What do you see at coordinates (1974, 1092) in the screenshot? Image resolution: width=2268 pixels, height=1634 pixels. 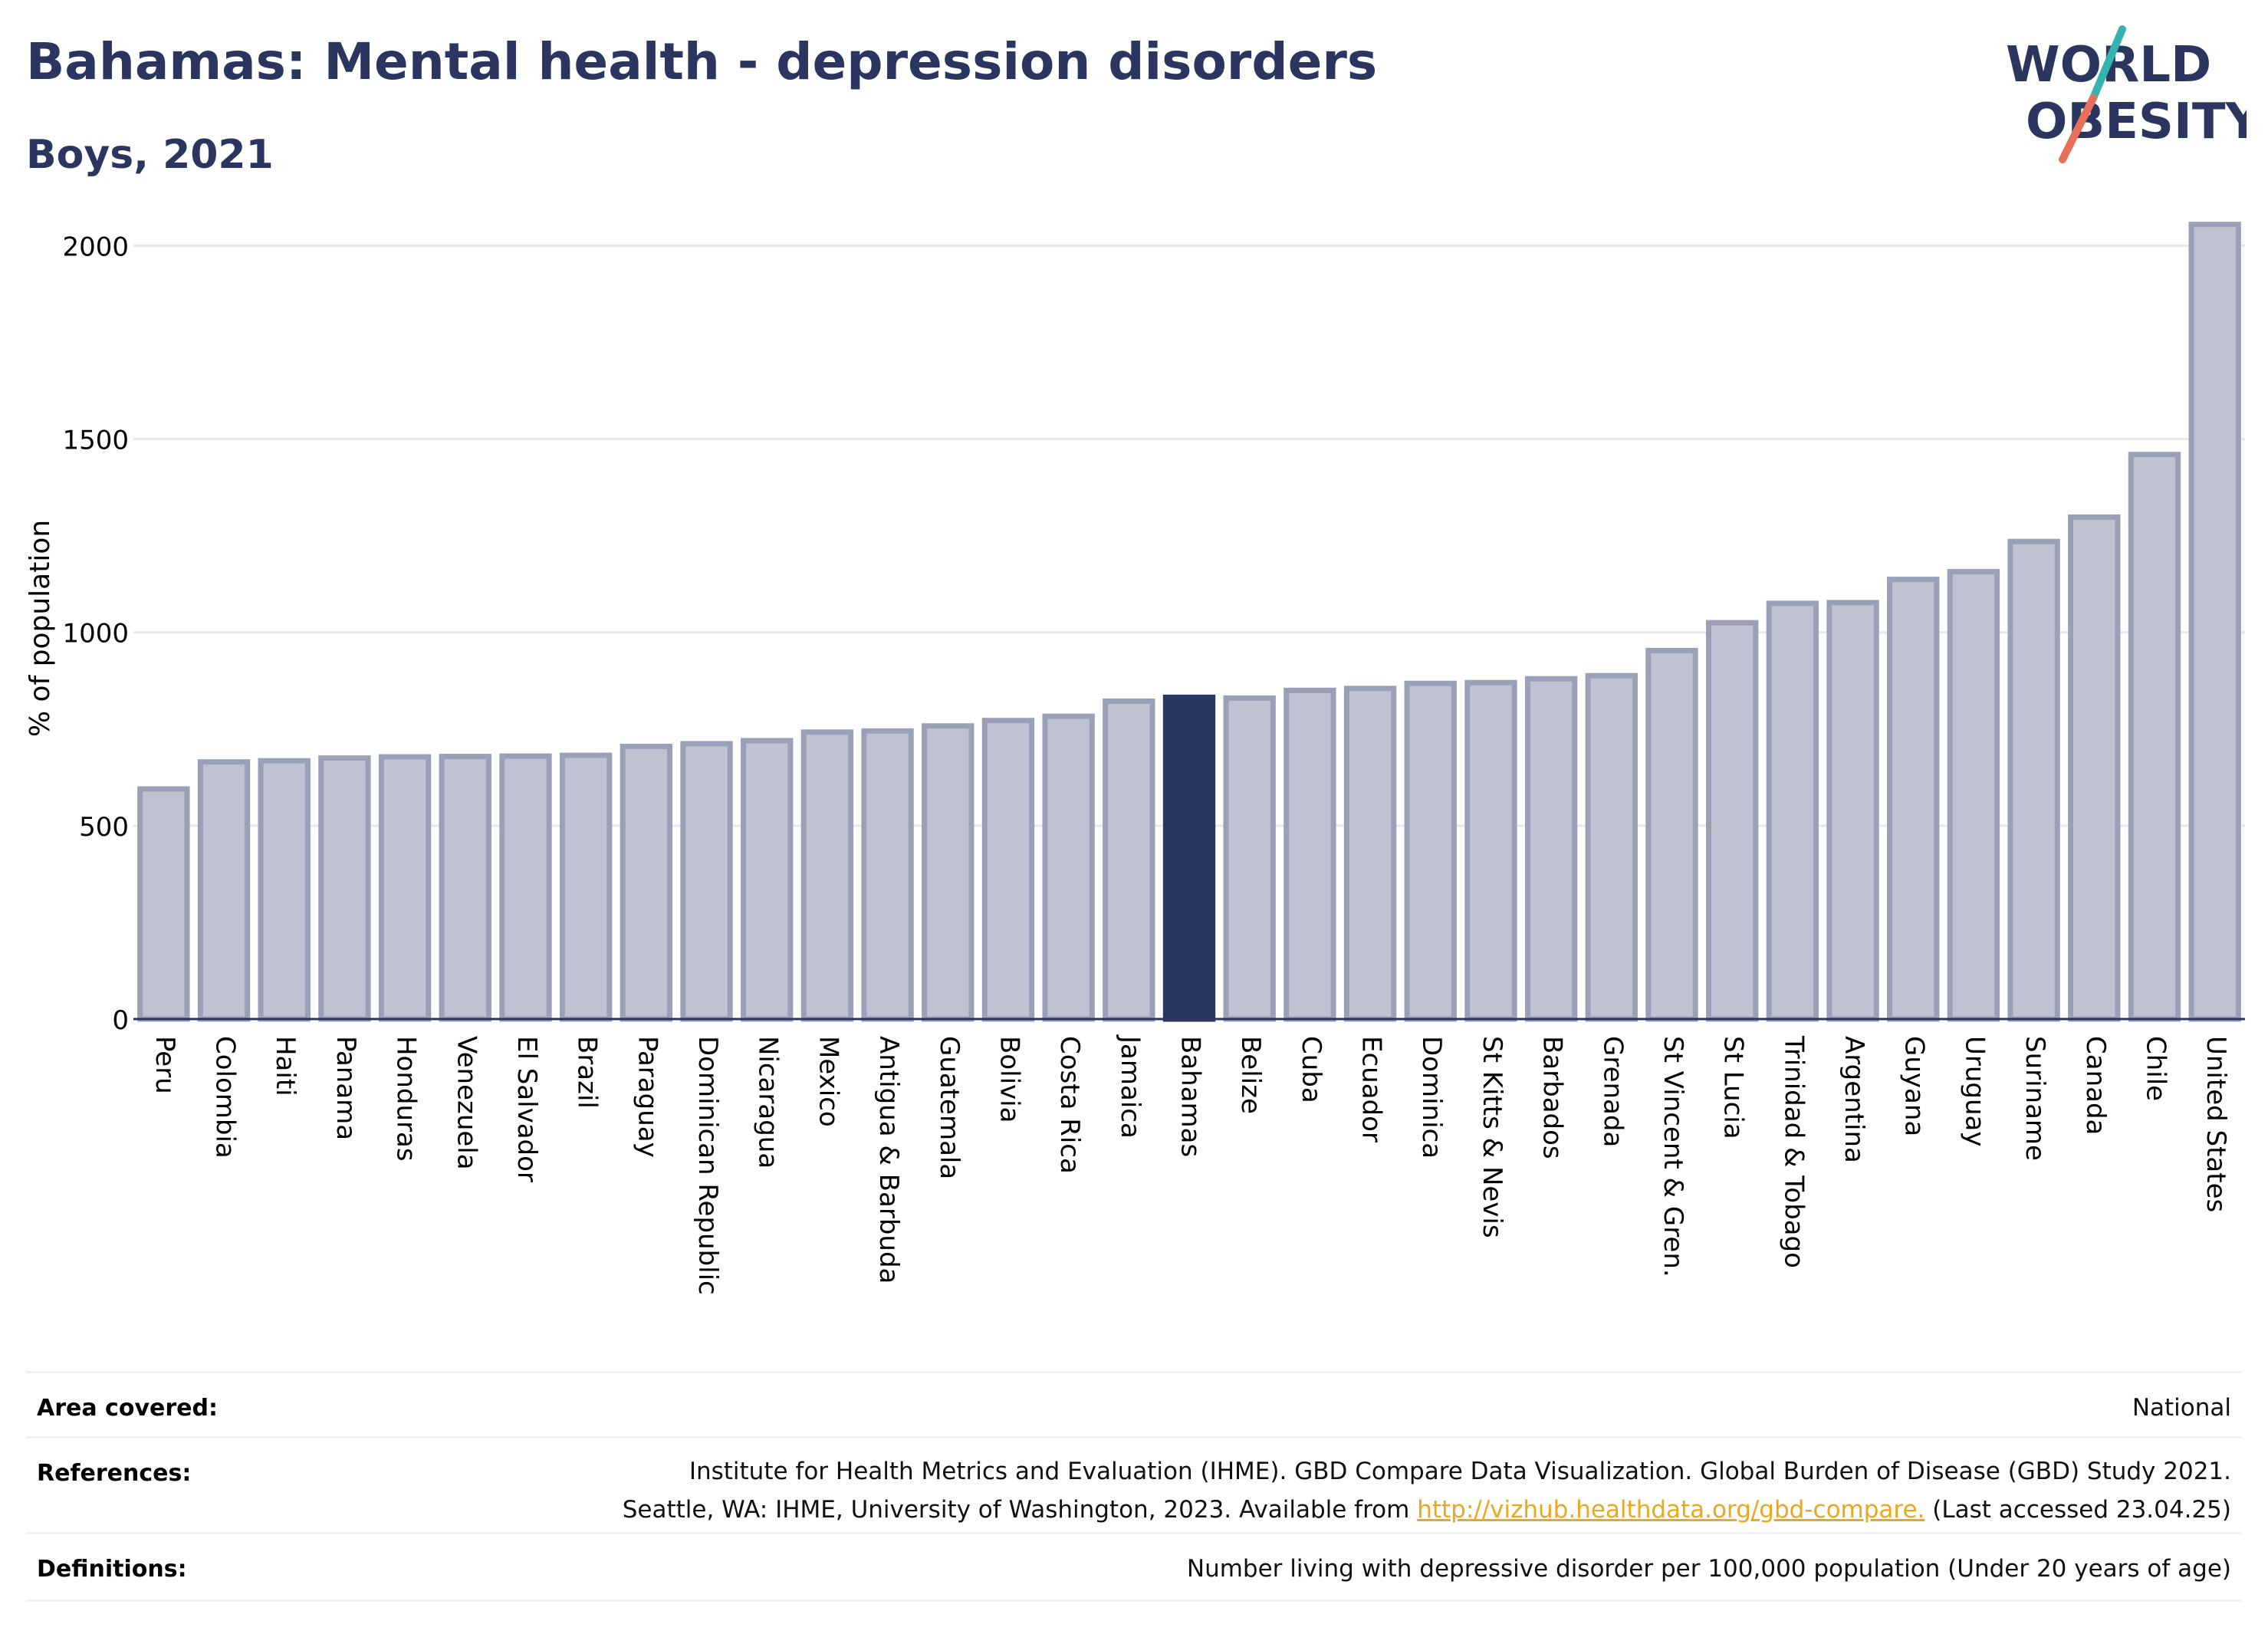 I see `x-tick-label: Uruguay` at bounding box center [1974, 1092].